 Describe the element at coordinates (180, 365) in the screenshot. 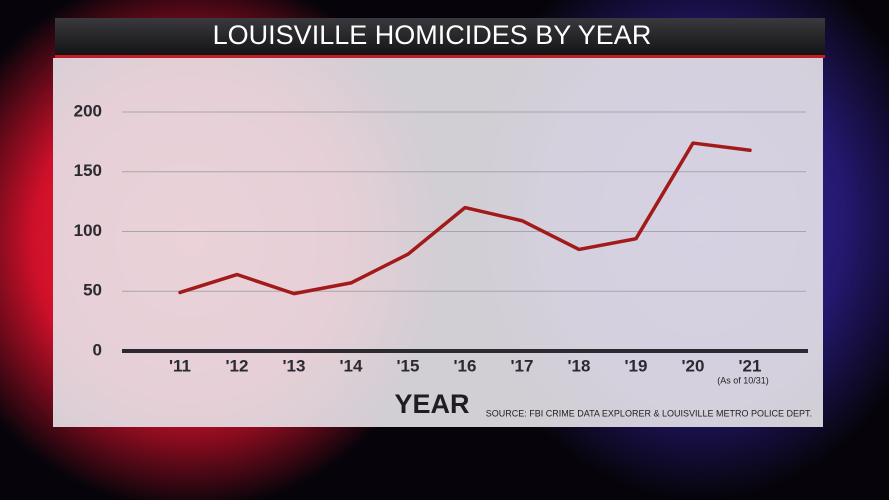

I see `x-tick-label: '11` at that location.